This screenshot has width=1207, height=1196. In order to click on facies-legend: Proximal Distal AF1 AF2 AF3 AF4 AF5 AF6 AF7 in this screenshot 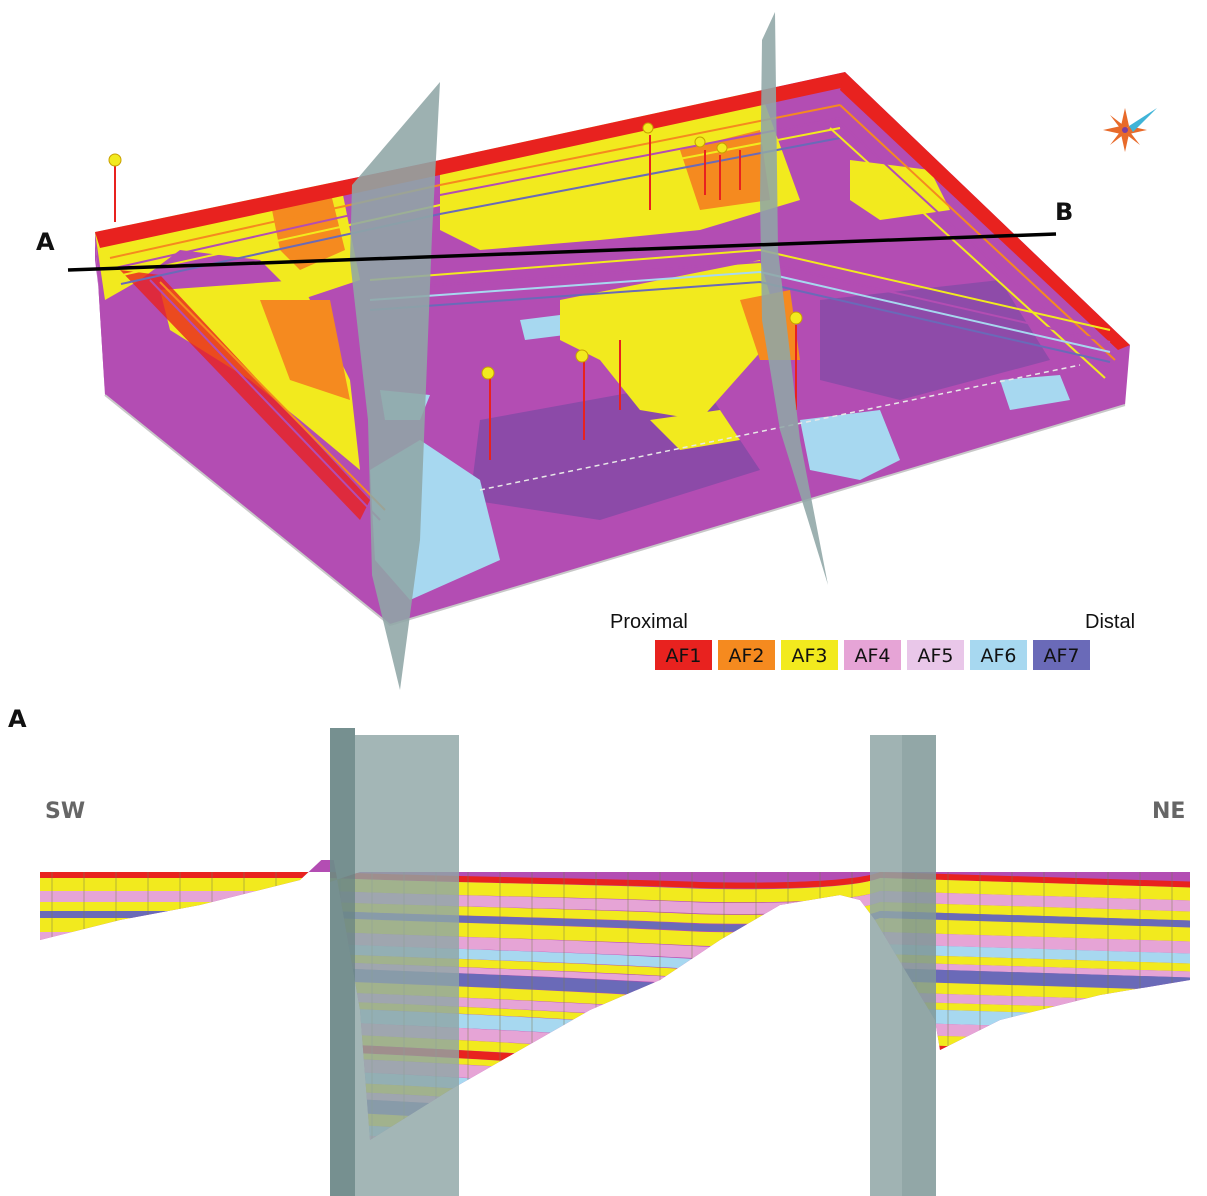, I will do `click(872, 640)`.